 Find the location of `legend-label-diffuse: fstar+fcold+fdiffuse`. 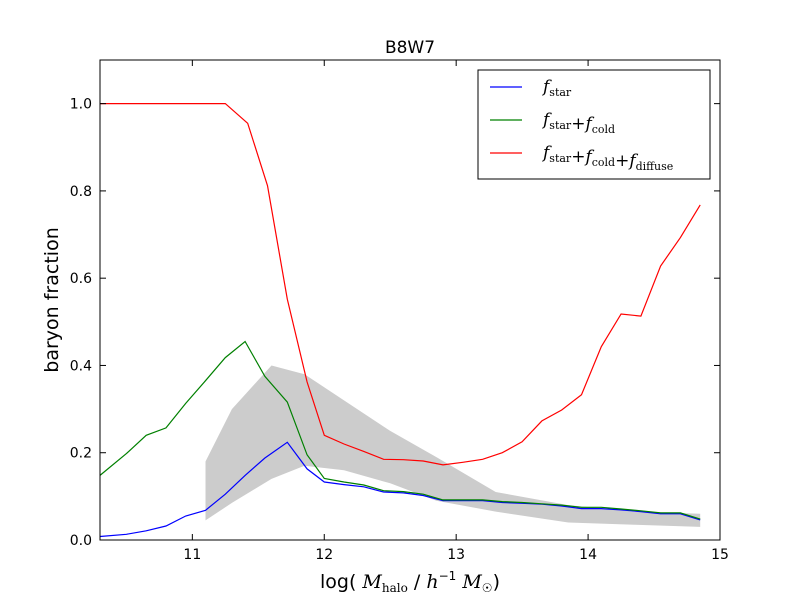

legend-label-diffuse: fstar+fcold+fdiffuse is located at coordinates (607, 158).